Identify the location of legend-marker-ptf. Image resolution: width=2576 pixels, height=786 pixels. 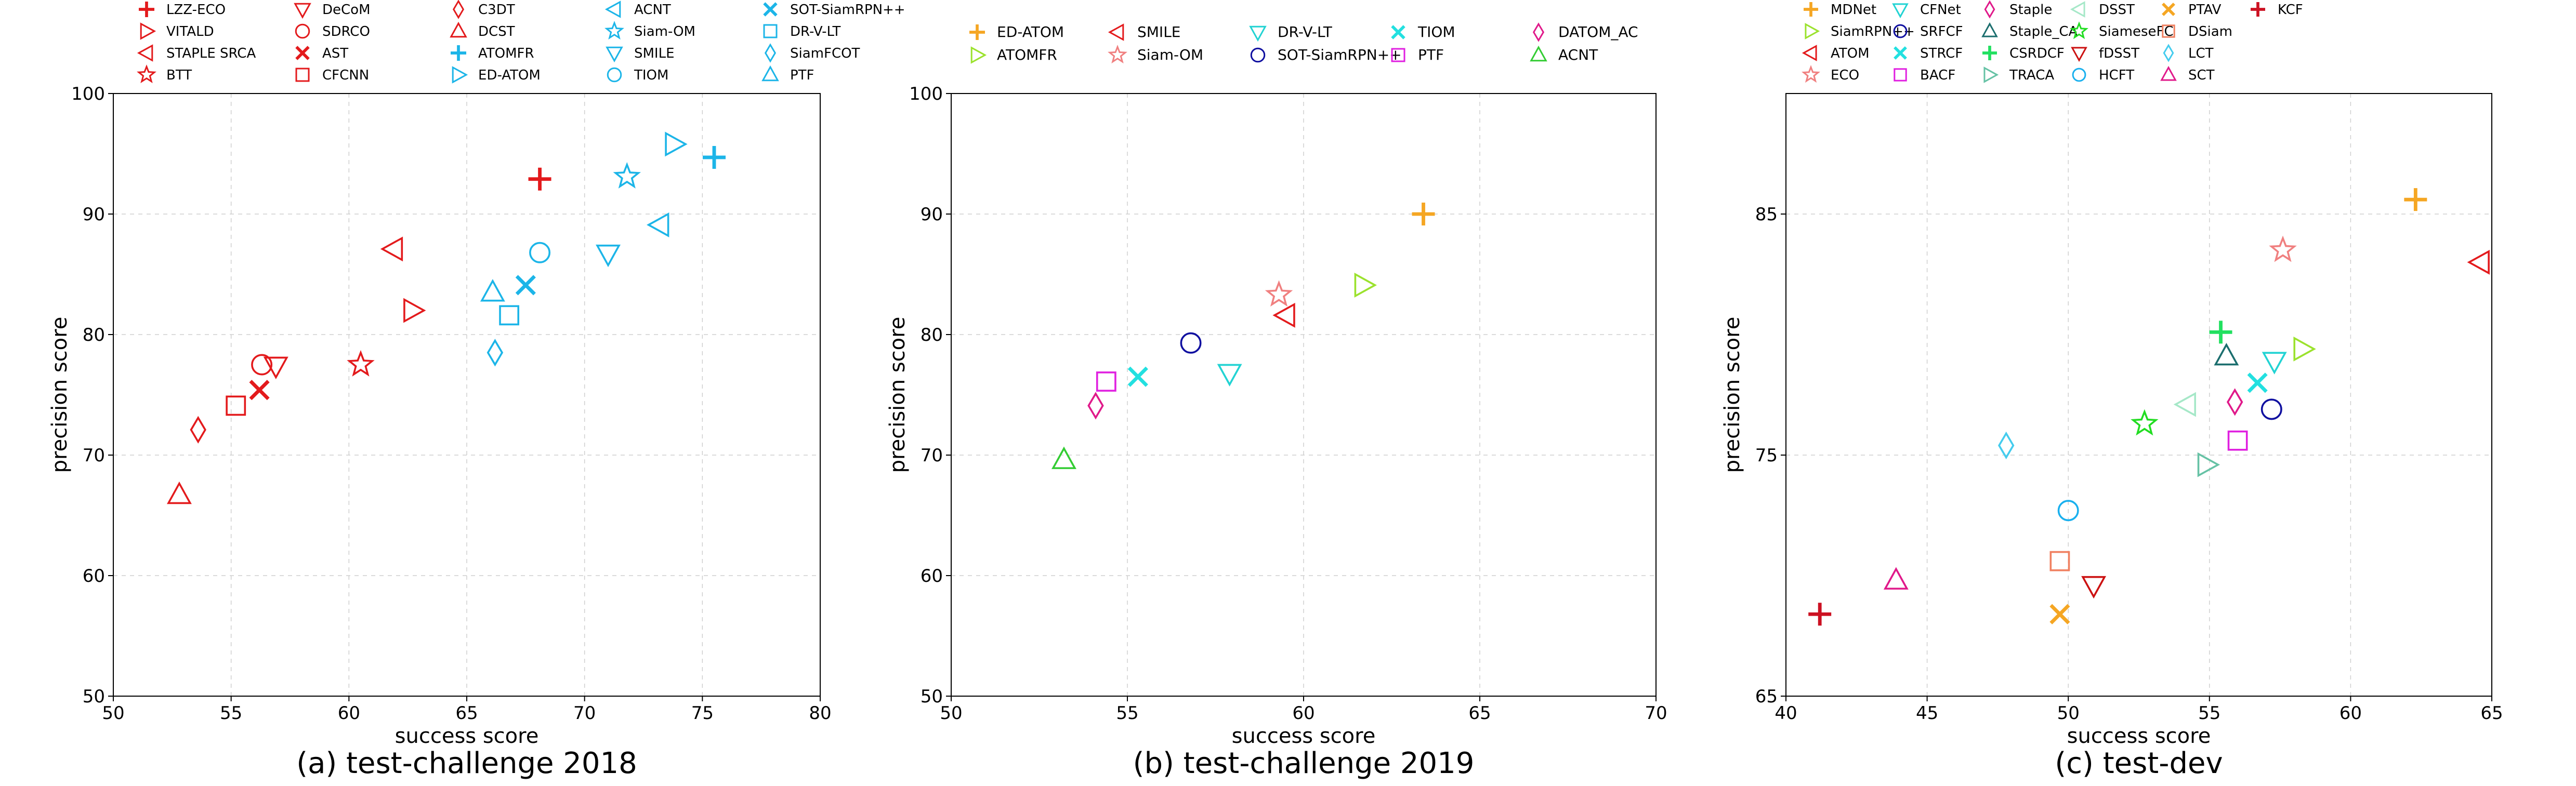
(1398, 55).